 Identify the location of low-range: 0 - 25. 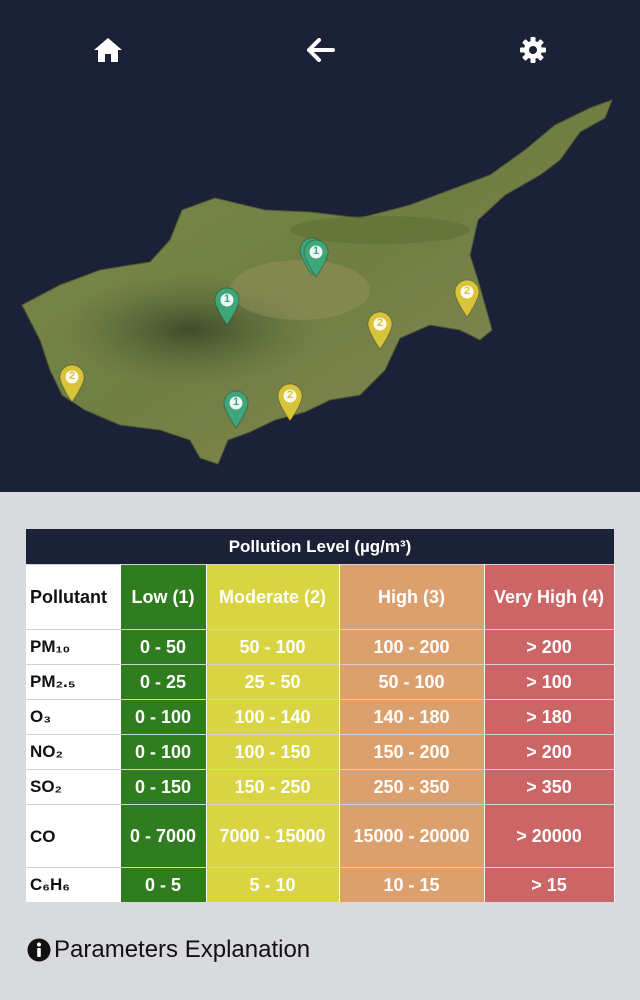
(163, 682).